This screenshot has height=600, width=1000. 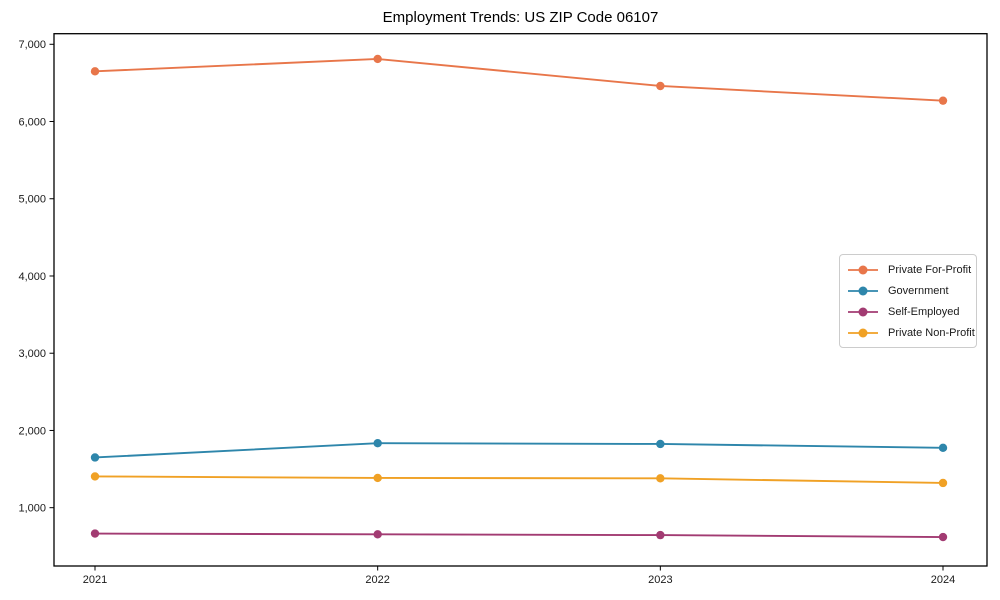 What do you see at coordinates (32, 431) in the screenshot?
I see `y-tick-label: 2,000` at bounding box center [32, 431].